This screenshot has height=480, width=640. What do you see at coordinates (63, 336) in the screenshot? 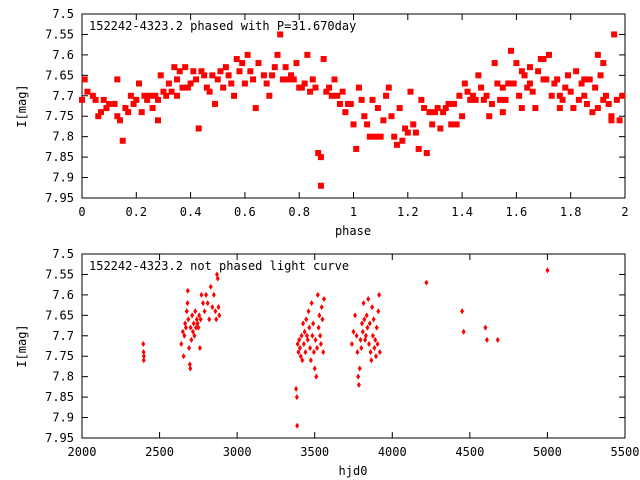
I see `y-tick-label: 7.7` at bounding box center [63, 336].